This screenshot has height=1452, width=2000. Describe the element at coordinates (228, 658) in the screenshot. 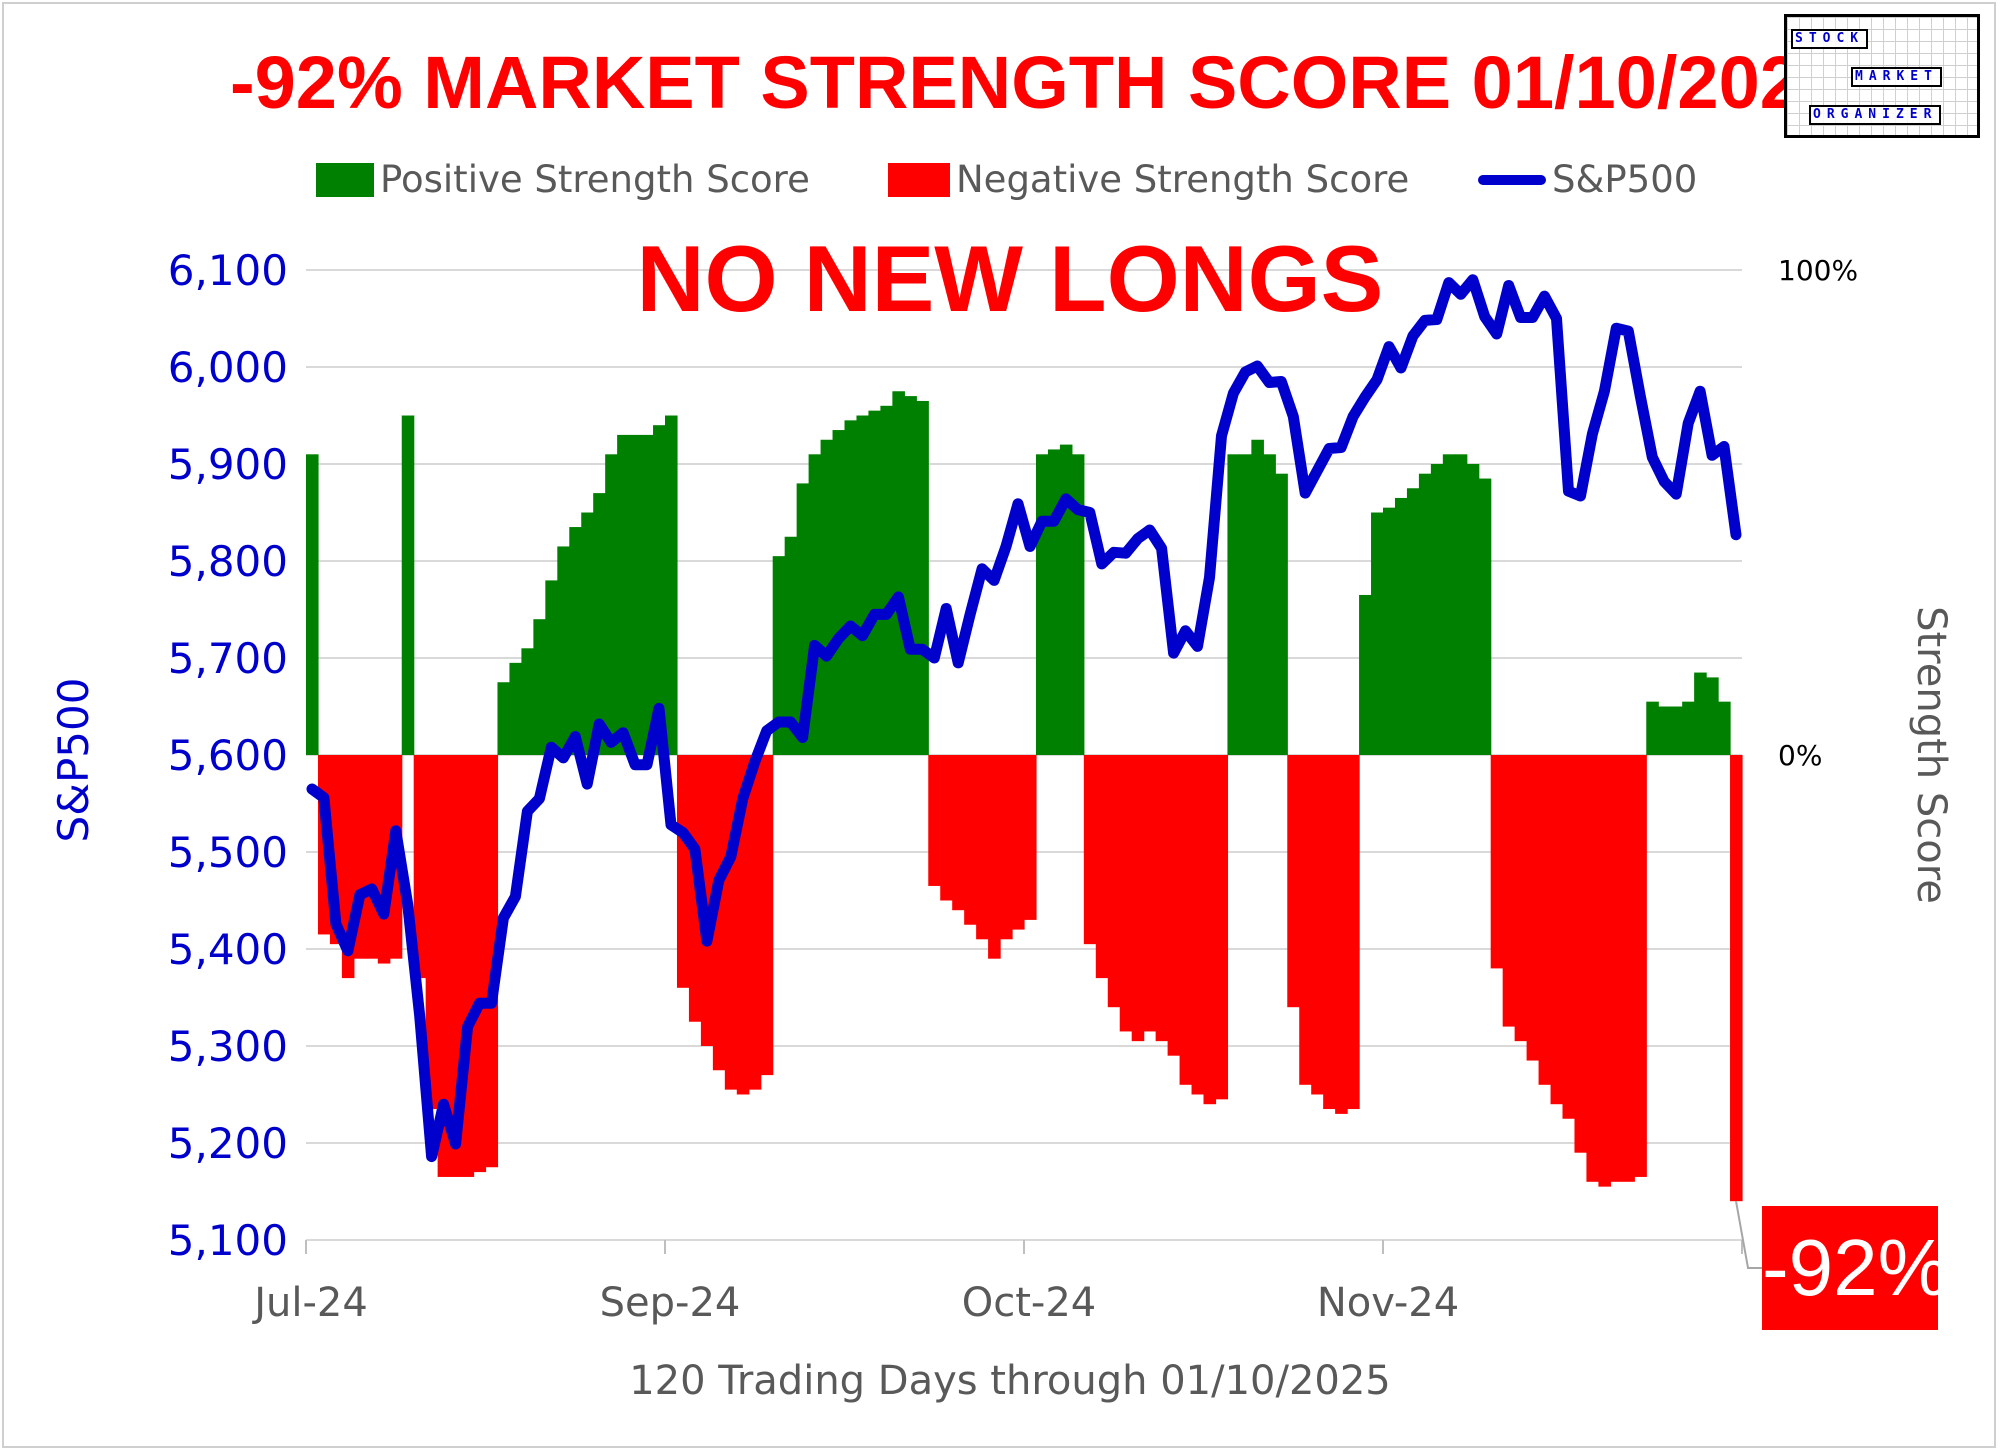

I see `y-tick-label-left: 5,700` at that location.